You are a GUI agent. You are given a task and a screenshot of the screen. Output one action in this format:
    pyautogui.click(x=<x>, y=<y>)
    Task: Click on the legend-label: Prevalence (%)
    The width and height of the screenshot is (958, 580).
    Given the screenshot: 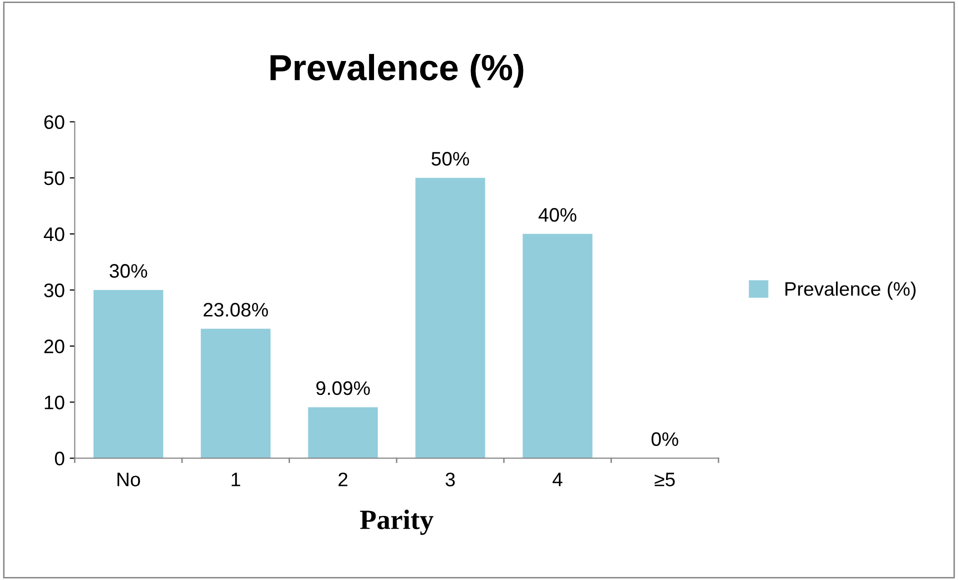 What is the action you would take?
    pyautogui.click(x=850, y=291)
    